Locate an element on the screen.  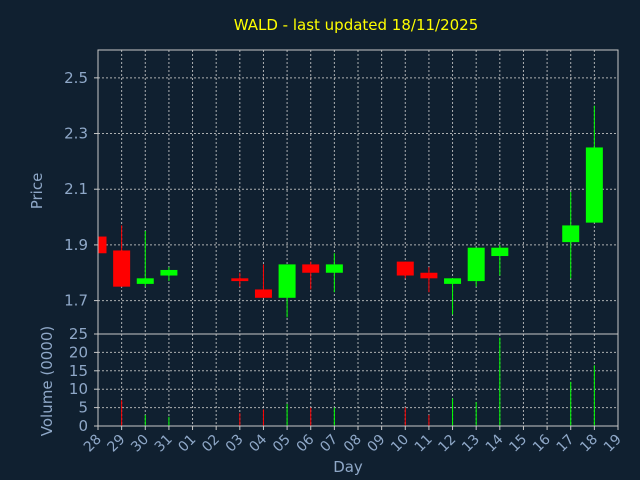
x-tick-label: 01 is located at coordinates (187, 444).